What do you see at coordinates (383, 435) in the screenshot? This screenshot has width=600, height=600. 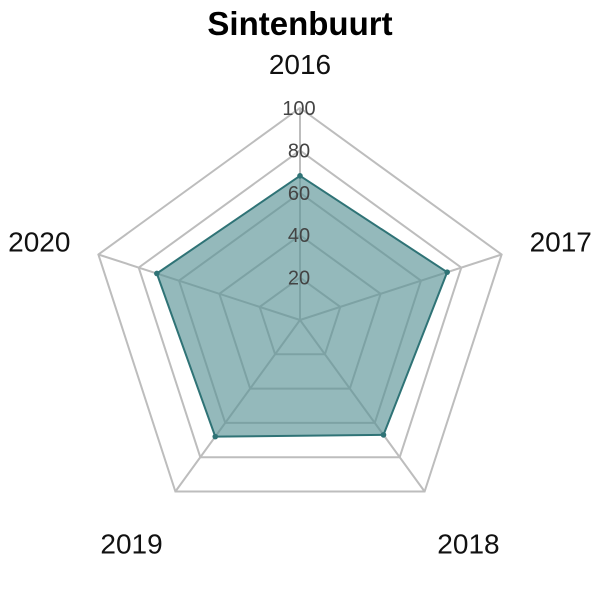 I see `data-point-2018` at bounding box center [383, 435].